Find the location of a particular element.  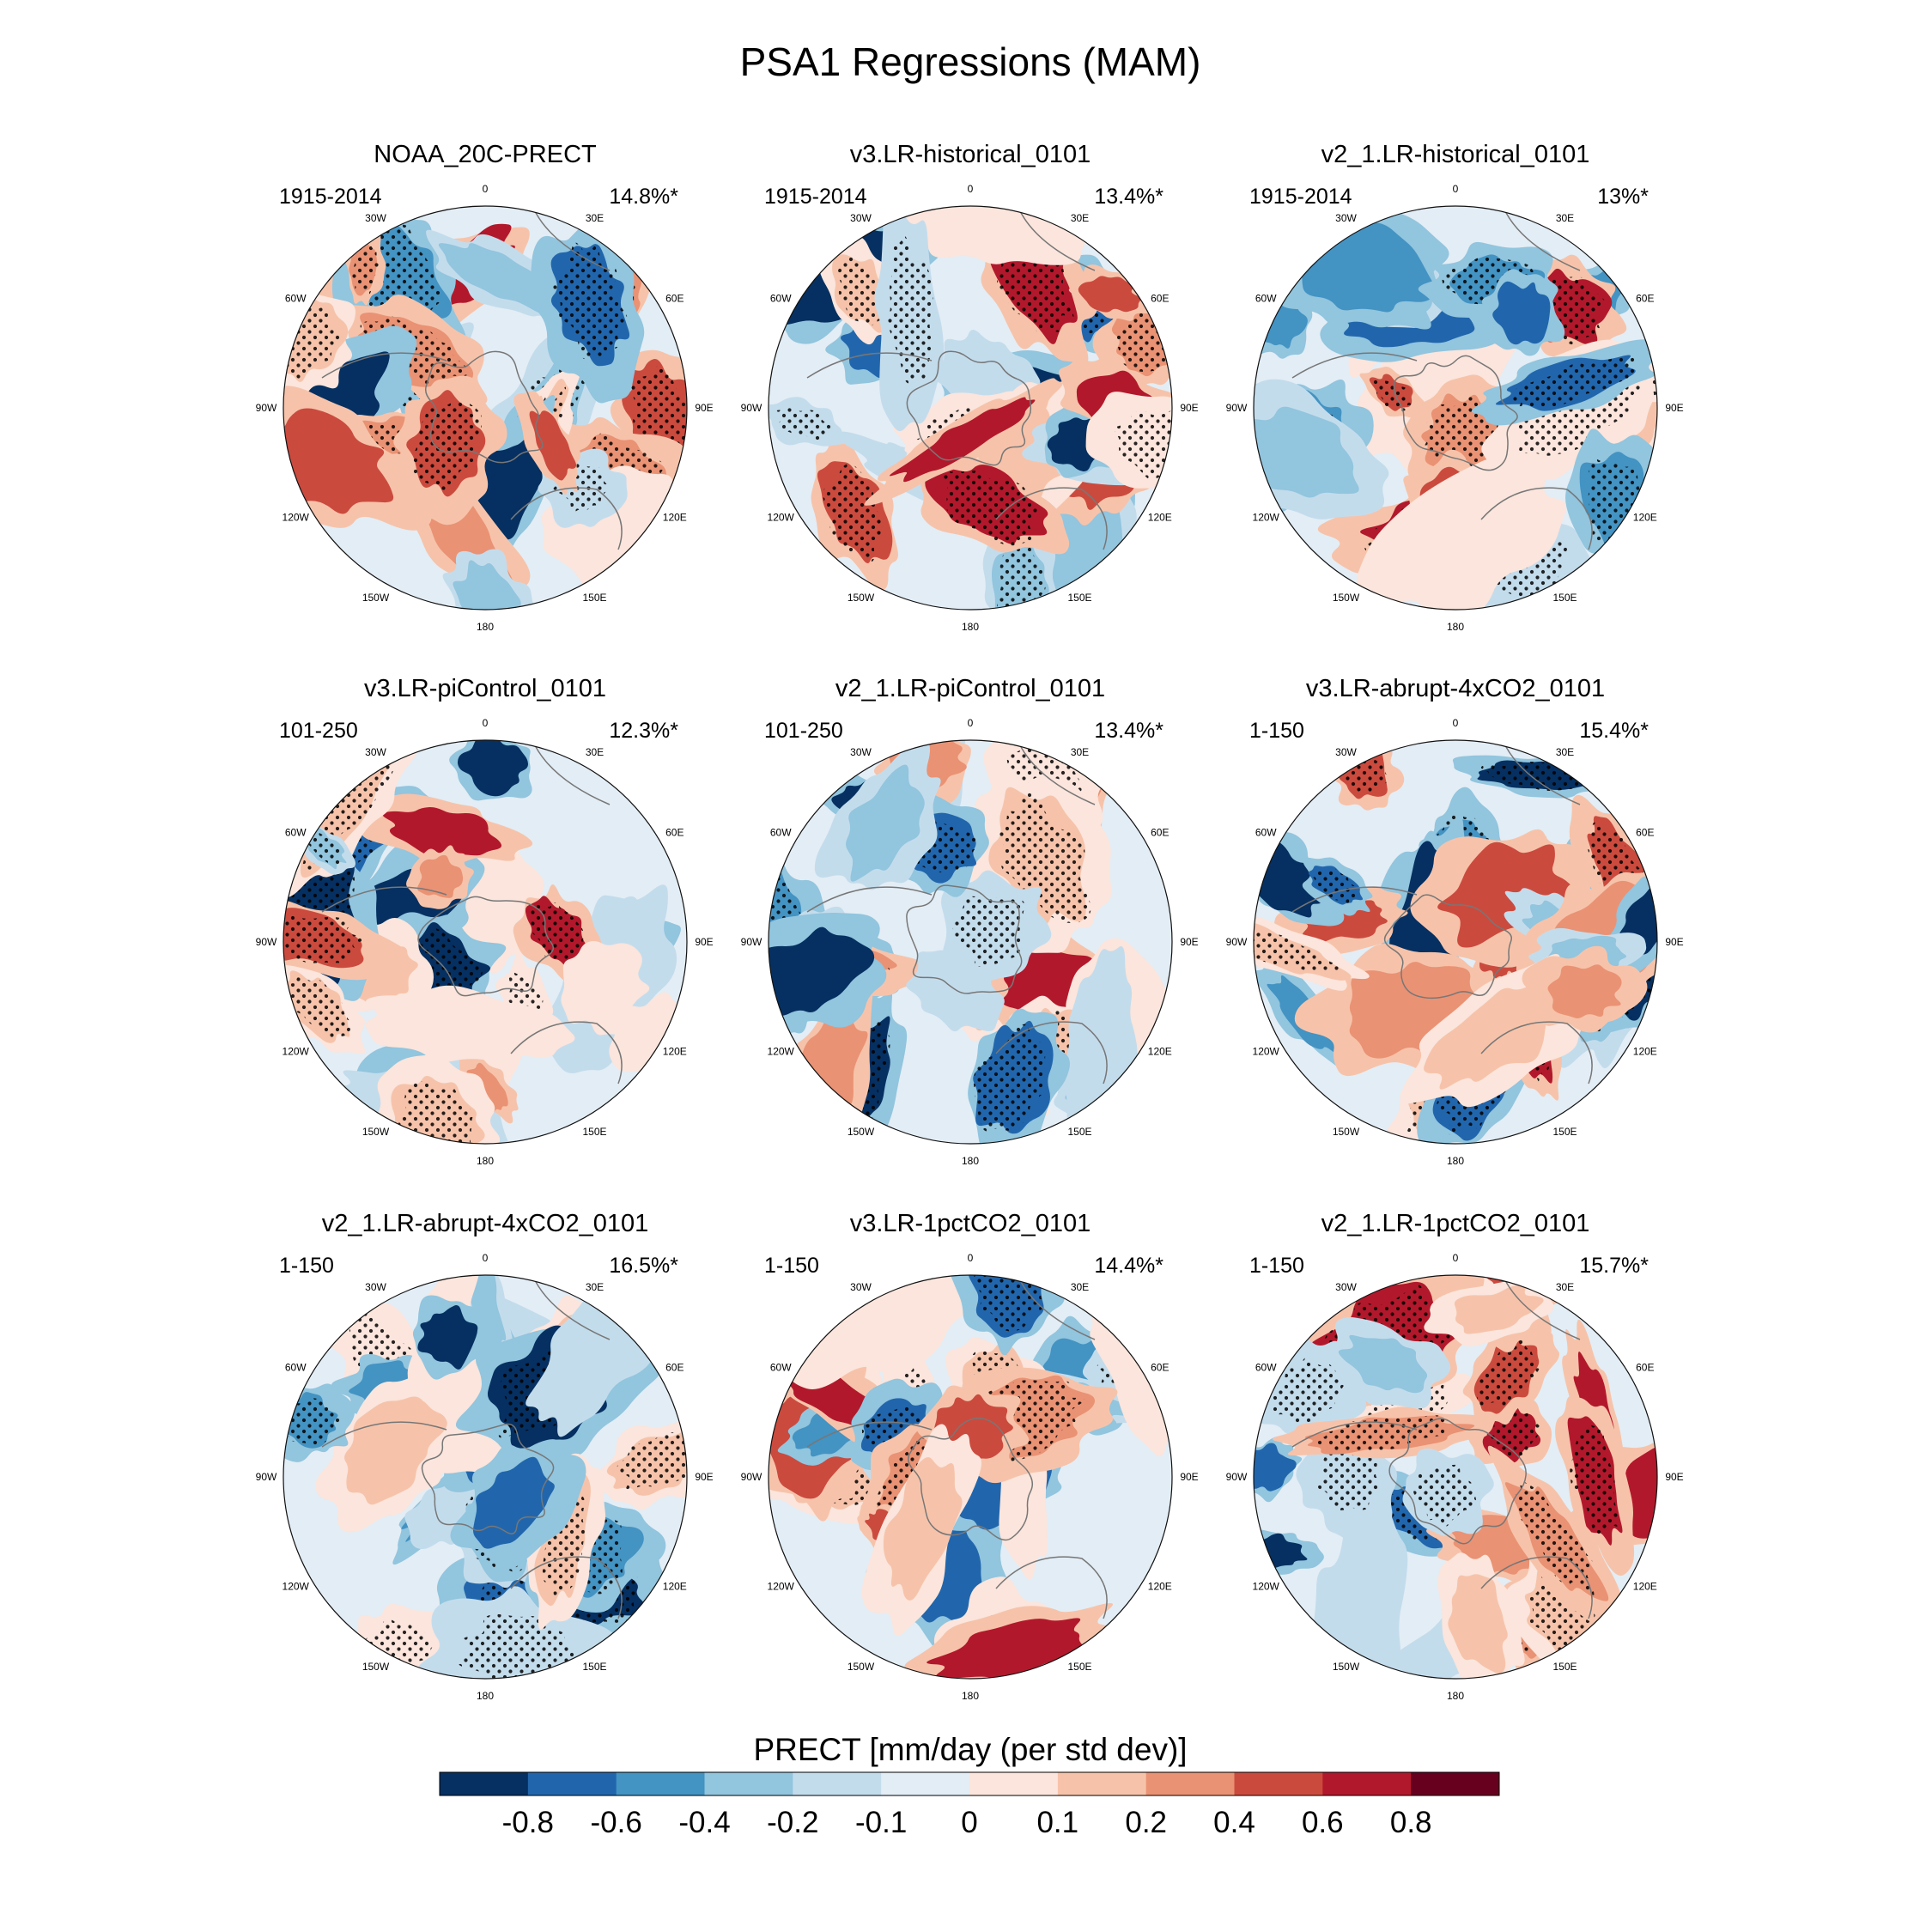

panel-title: v3.LR-1pctCO2_0101 is located at coordinates (970, 1224).